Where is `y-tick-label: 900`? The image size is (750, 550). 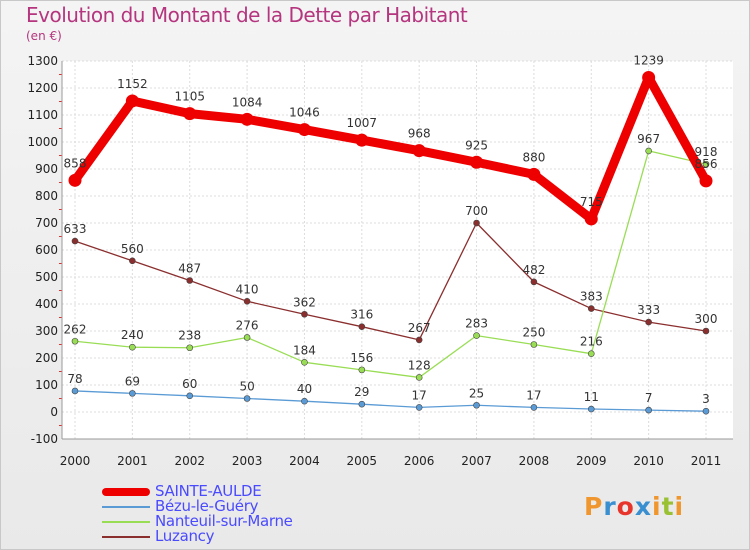 y-tick-label: 900 is located at coordinates (46, 169).